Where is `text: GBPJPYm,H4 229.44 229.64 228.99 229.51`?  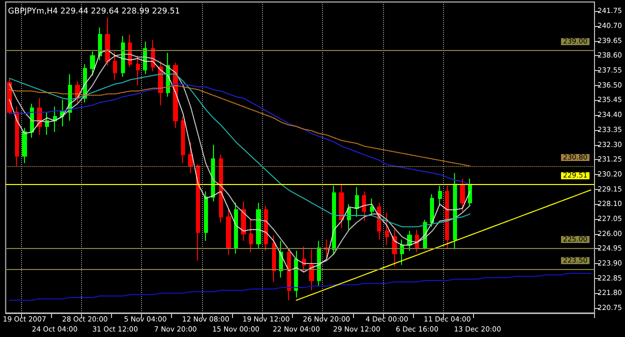 text: GBPJPYm,H4 229.44 229.64 228.99 229.51 is located at coordinates (94, 11).